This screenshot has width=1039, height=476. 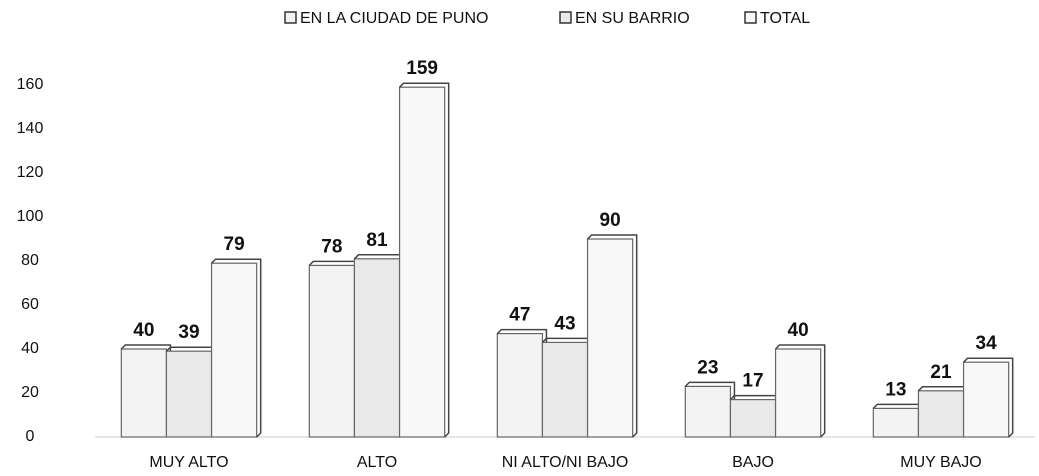 What do you see at coordinates (519, 315) in the screenshot?
I see `data-label: 47` at bounding box center [519, 315].